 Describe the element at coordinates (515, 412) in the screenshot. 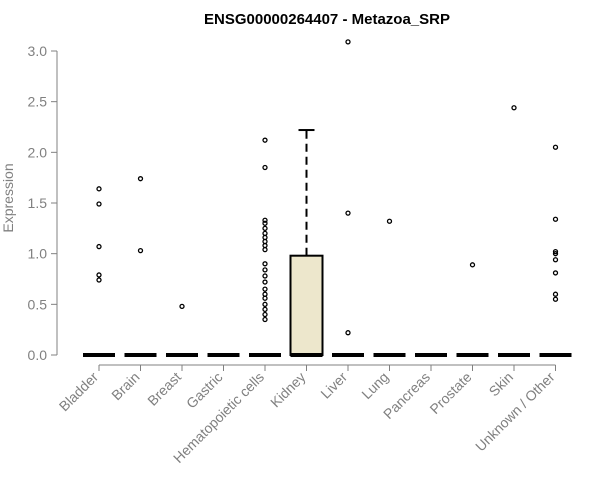

I see `x-tick-label: Unknown / Other` at that location.